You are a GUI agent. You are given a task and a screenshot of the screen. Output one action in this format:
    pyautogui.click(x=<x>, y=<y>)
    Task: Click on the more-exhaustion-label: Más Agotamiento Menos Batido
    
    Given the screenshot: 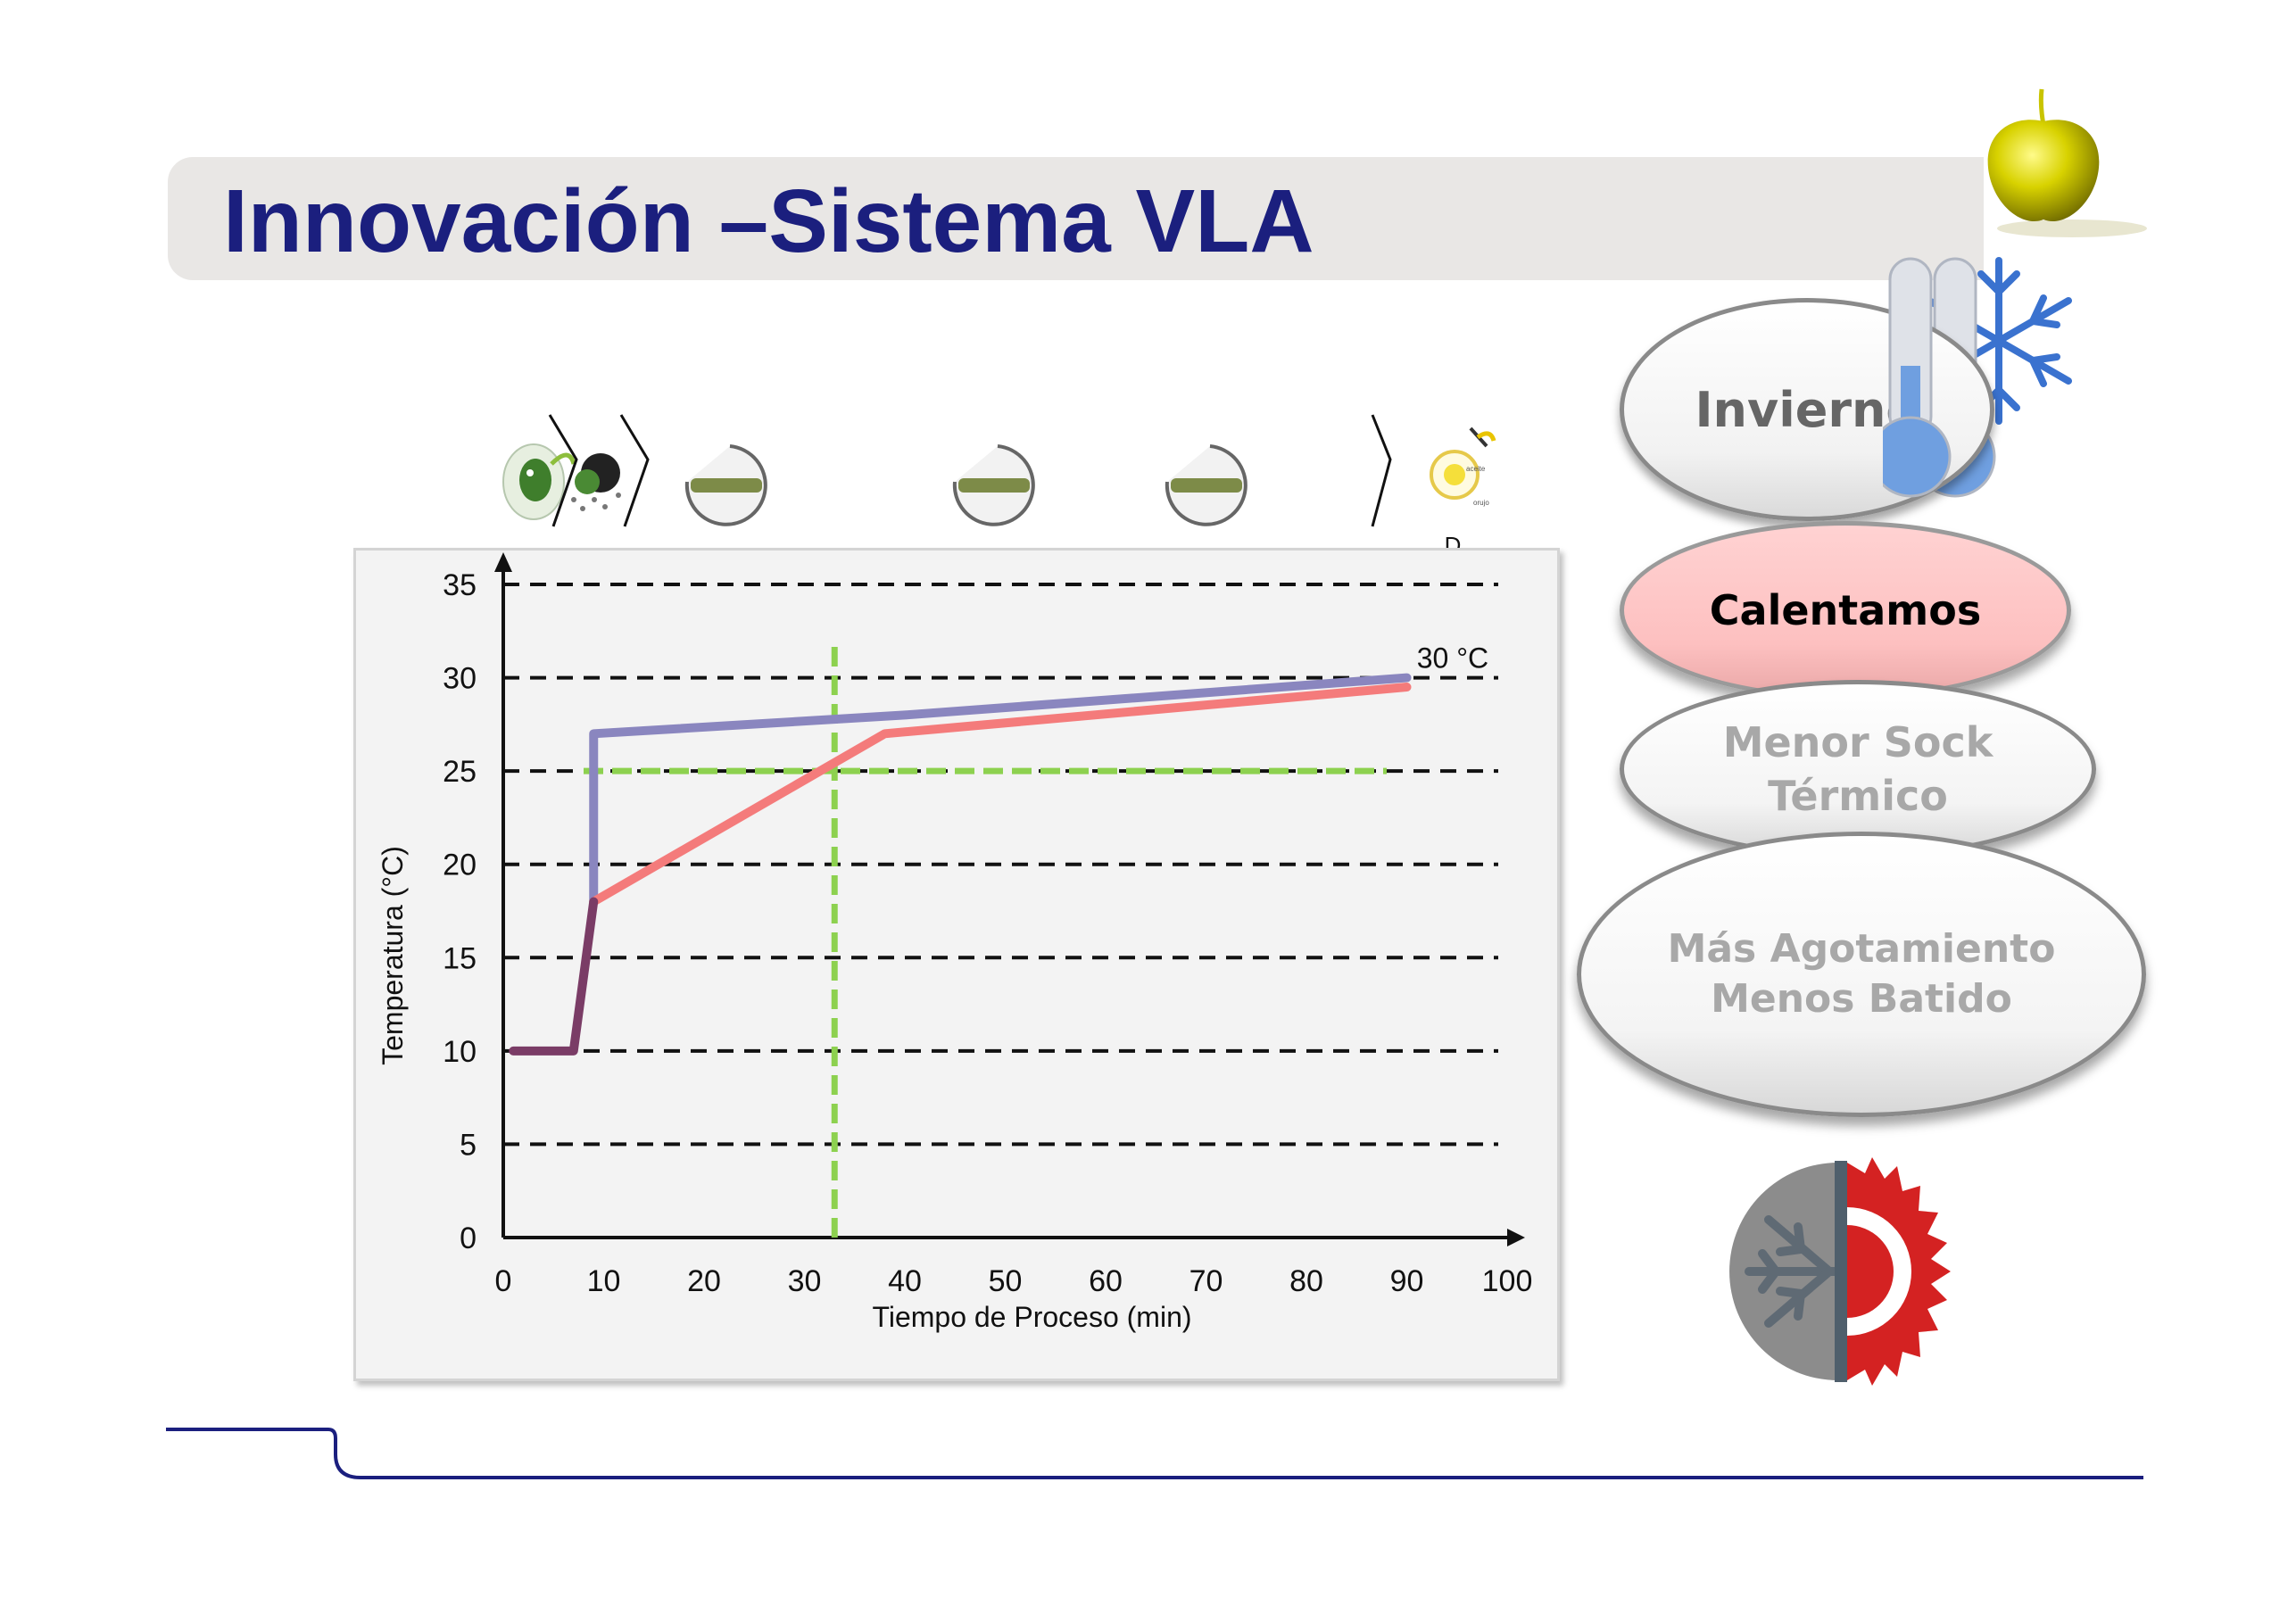 What is the action you would take?
    pyautogui.click(x=1861, y=974)
    